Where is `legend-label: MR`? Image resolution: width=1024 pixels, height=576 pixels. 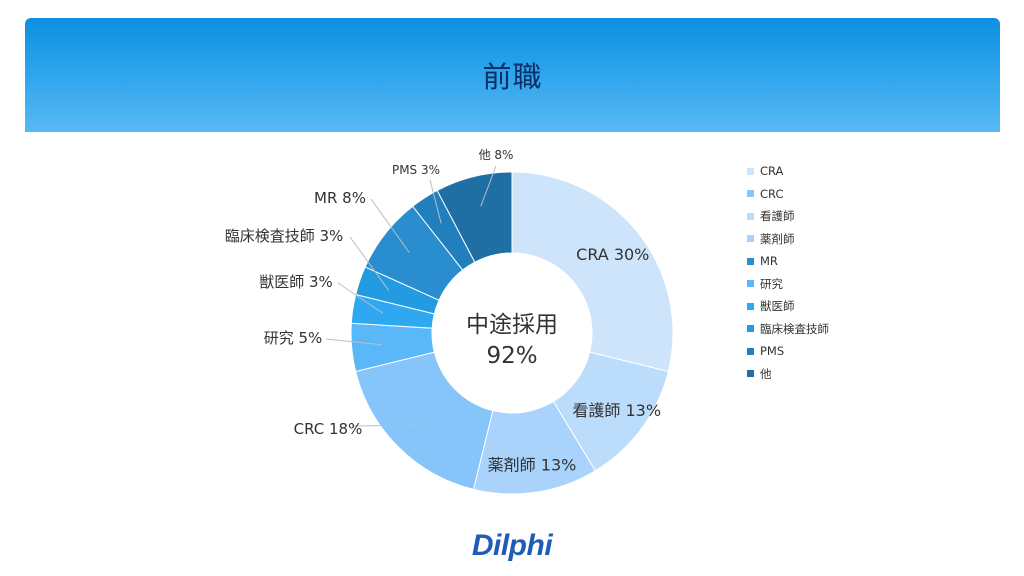
legend-label: MR is located at coordinates (769, 261).